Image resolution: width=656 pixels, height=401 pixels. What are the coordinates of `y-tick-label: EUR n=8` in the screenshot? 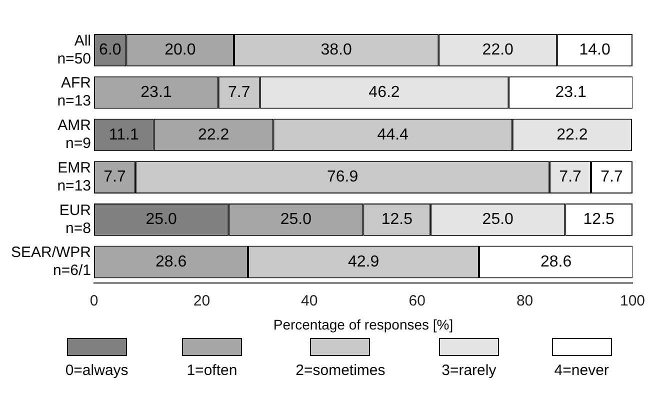 It's located at (75, 219).